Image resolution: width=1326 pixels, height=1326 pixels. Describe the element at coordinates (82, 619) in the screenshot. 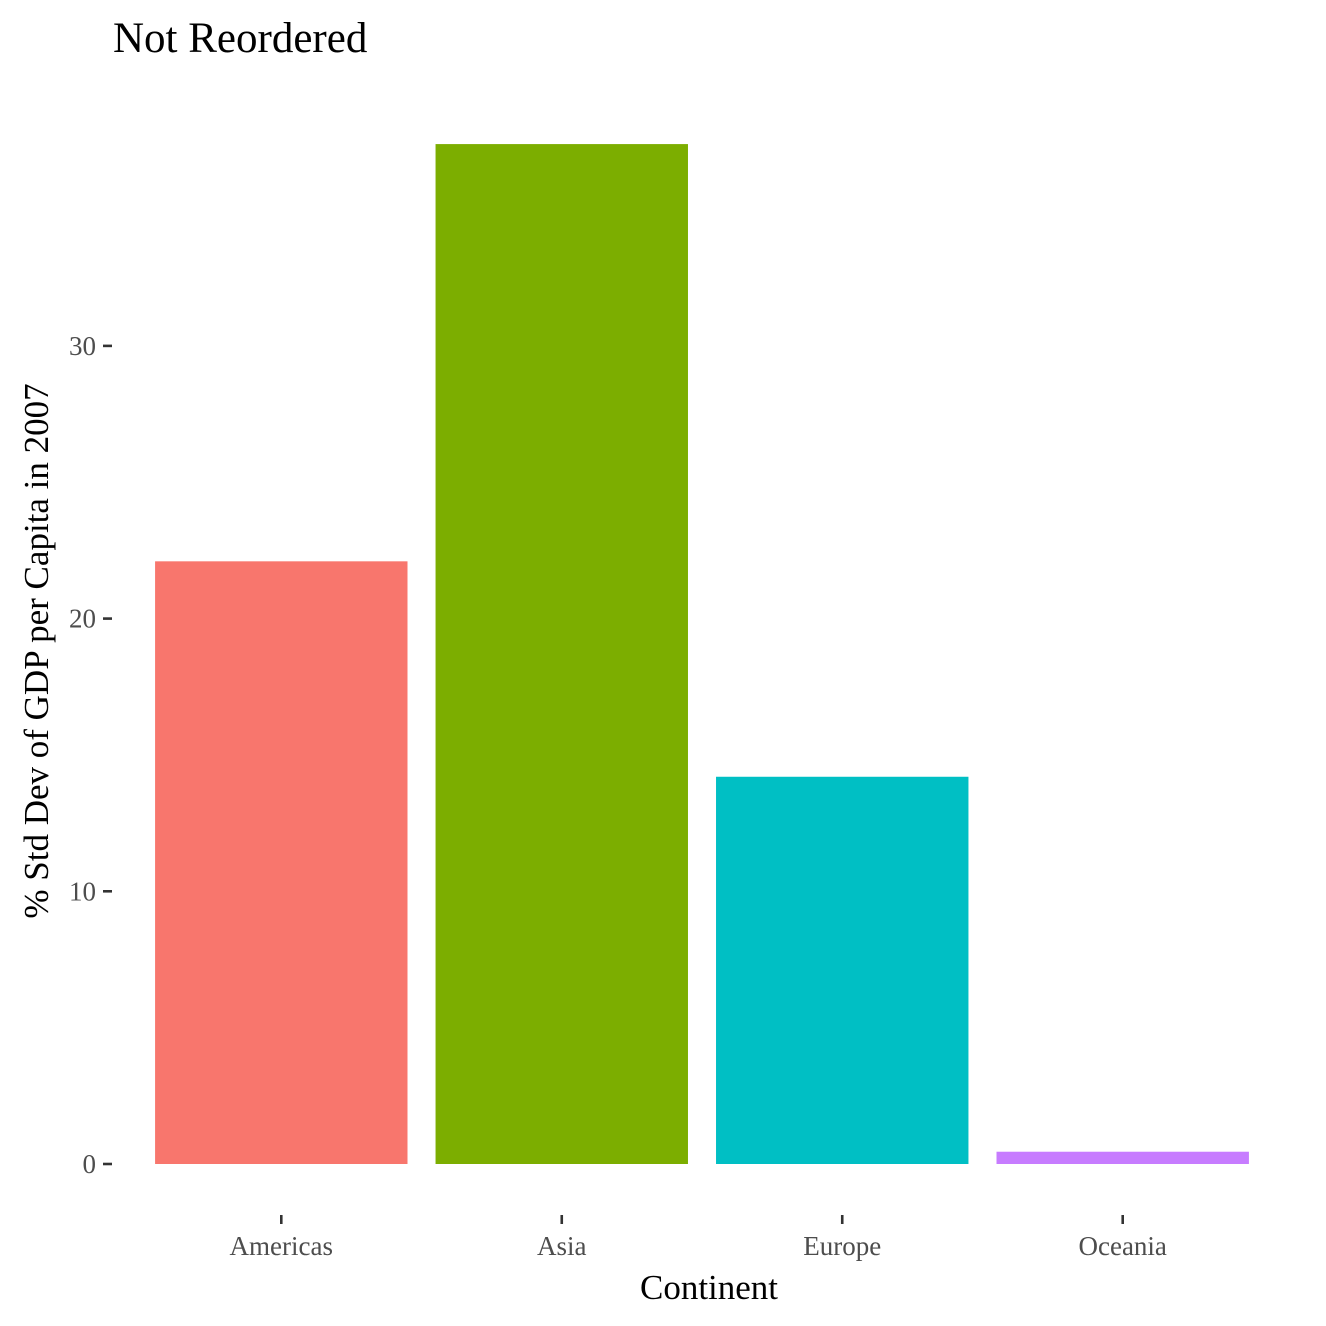

I see `y-tick-label-20: 20` at that location.